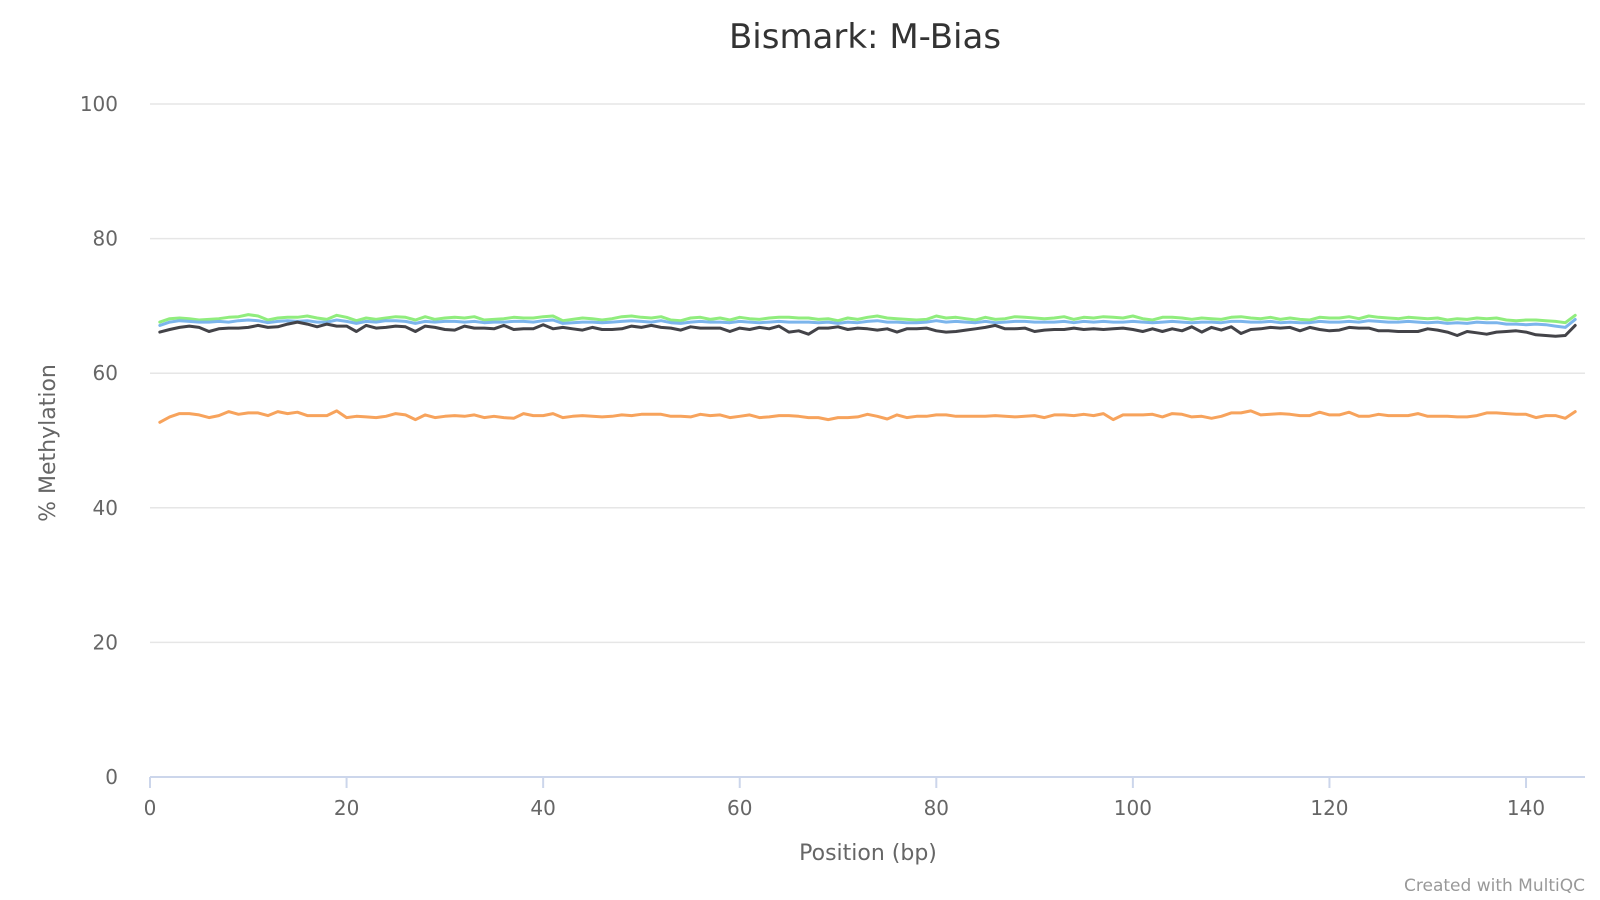 The height and width of the screenshot is (900, 1600). Describe the element at coordinates (105, 239) in the screenshot. I see `y-tick-label: 80` at that location.